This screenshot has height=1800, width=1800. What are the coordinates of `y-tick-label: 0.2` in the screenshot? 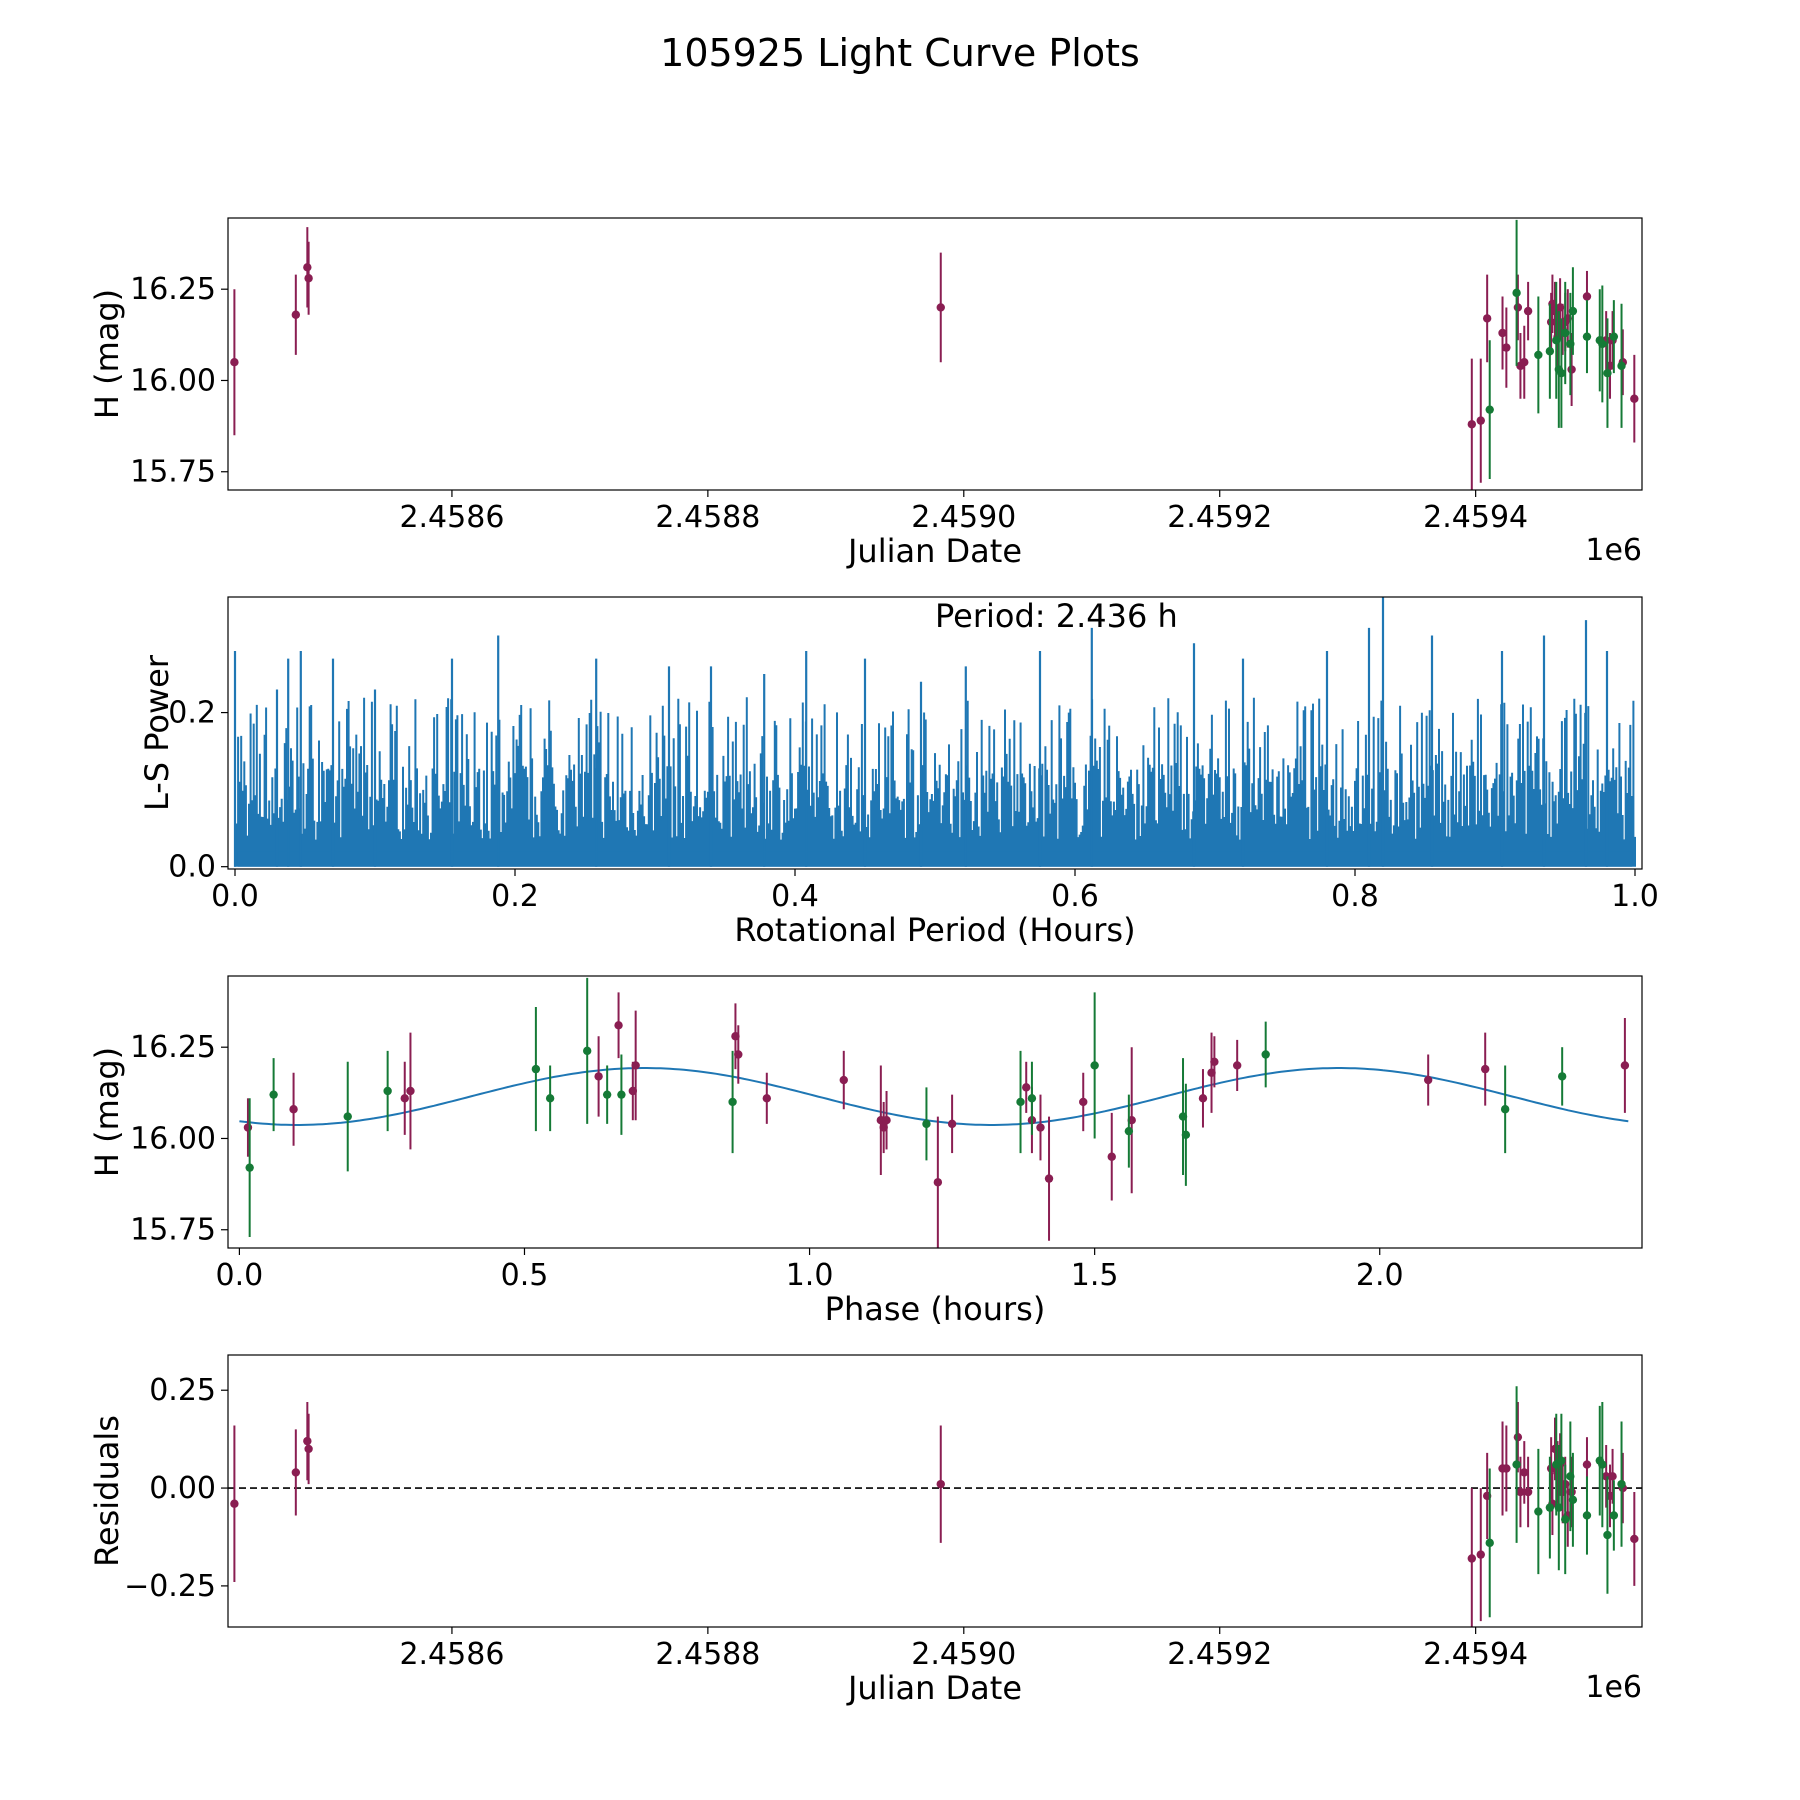 It's located at (192, 713).